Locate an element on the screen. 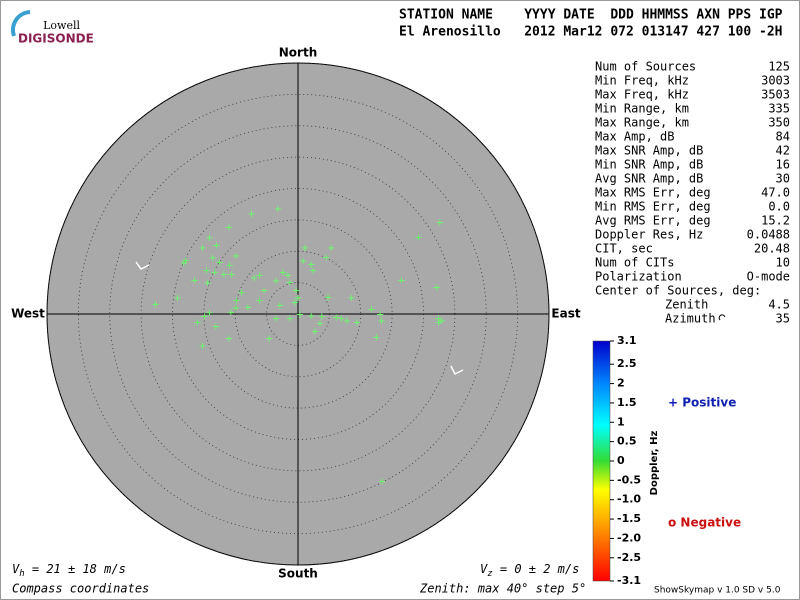 The width and height of the screenshot is (800, 600). south-label: South is located at coordinates (298, 574).